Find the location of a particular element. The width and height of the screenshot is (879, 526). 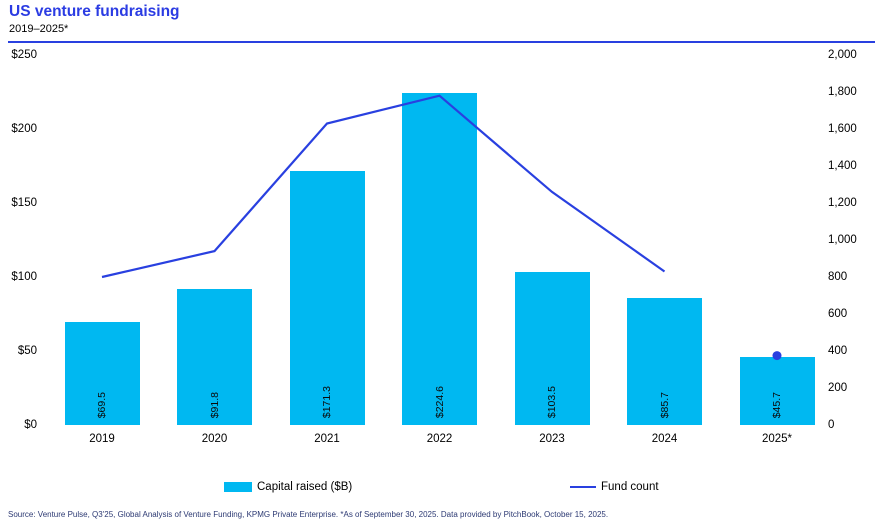

capital-raised-bar: $103.5 is located at coordinates (552, 348).